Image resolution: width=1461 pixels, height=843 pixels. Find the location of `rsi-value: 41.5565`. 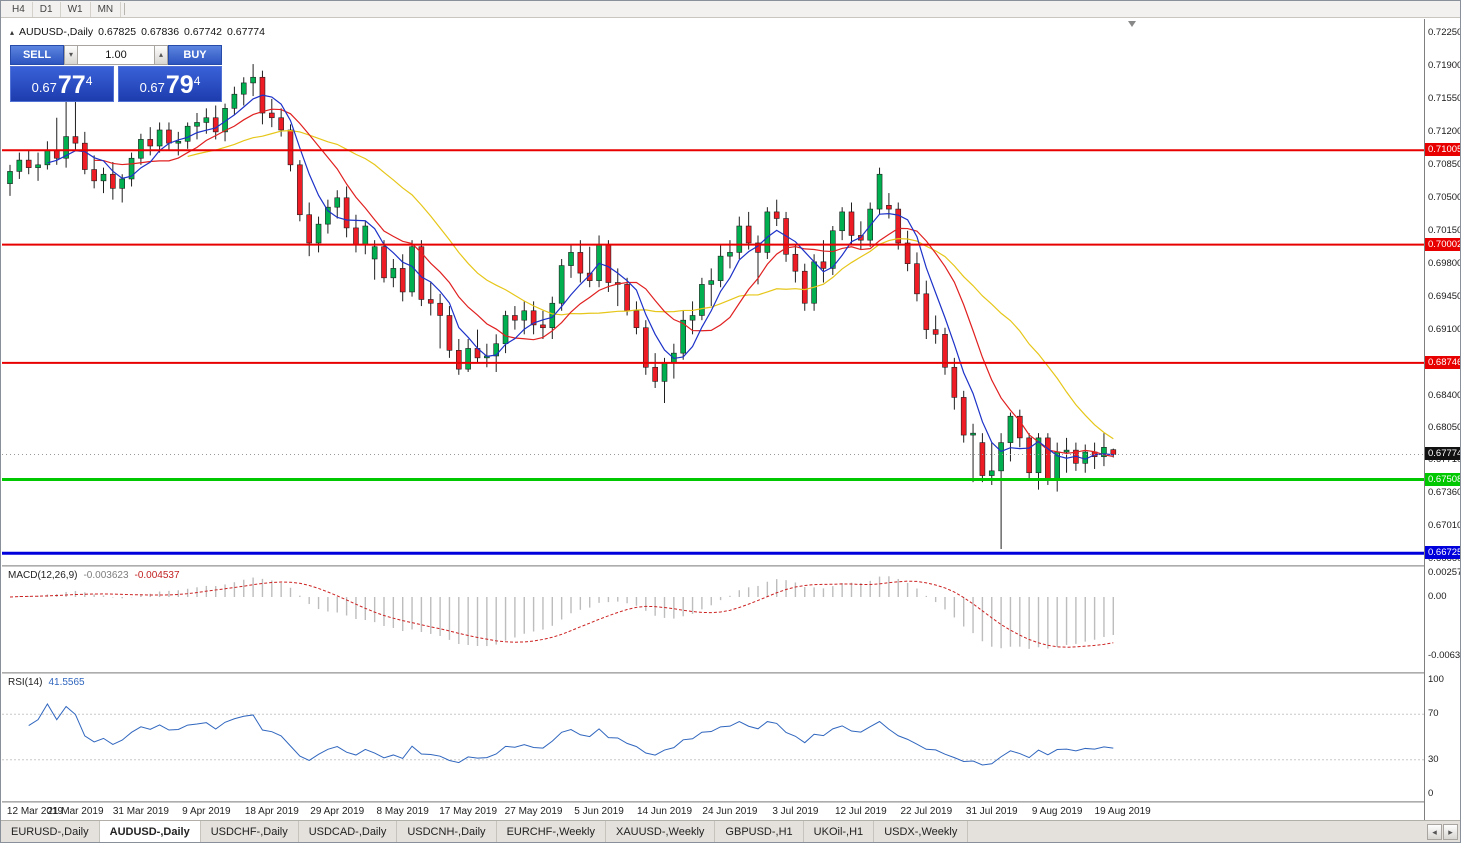

rsi-value: 41.5565 is located at coordinates (66, 682).